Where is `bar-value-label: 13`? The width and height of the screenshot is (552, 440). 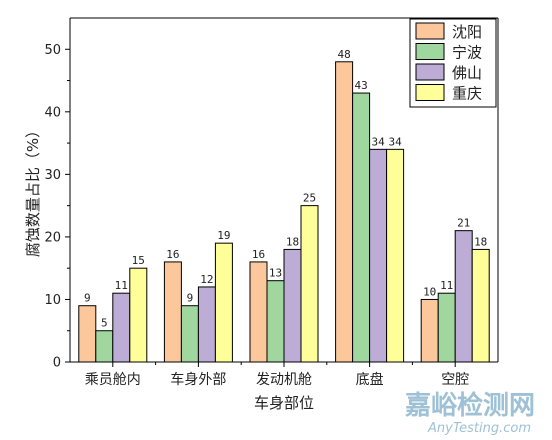 bar-value-label: 13 is located at coordinates (275, 273).